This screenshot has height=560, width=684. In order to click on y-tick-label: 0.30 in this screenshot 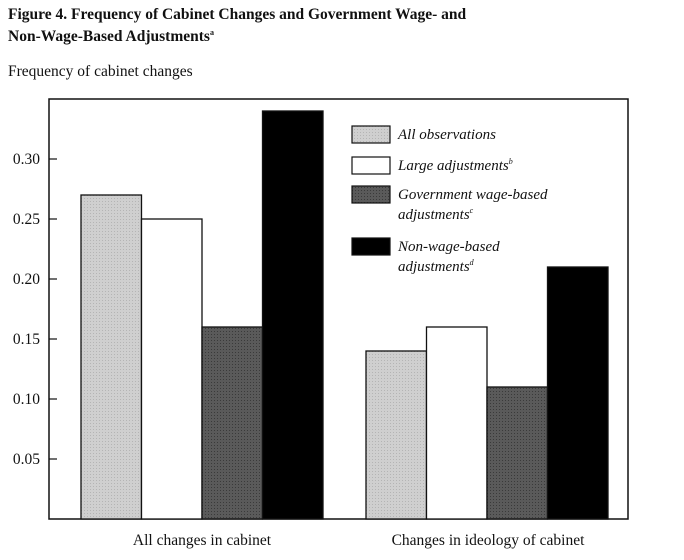, I will do `click(26, 159)`.